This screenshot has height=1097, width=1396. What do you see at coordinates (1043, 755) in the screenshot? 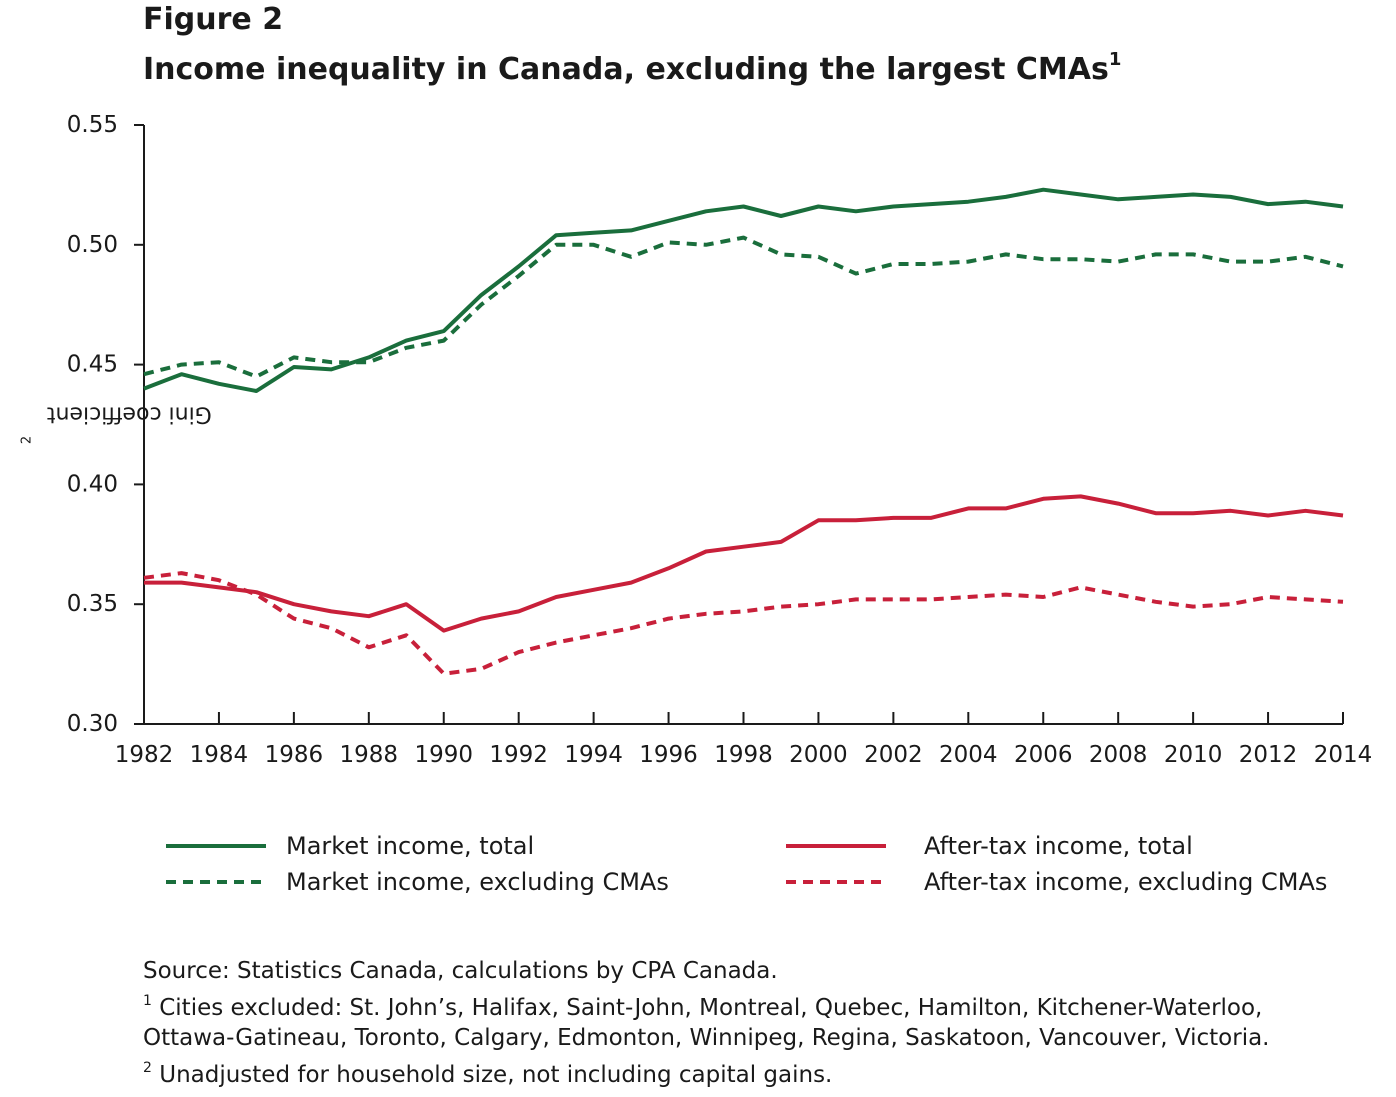
I see `x-tick-label: 2006` at bounding box center [1043, 755].